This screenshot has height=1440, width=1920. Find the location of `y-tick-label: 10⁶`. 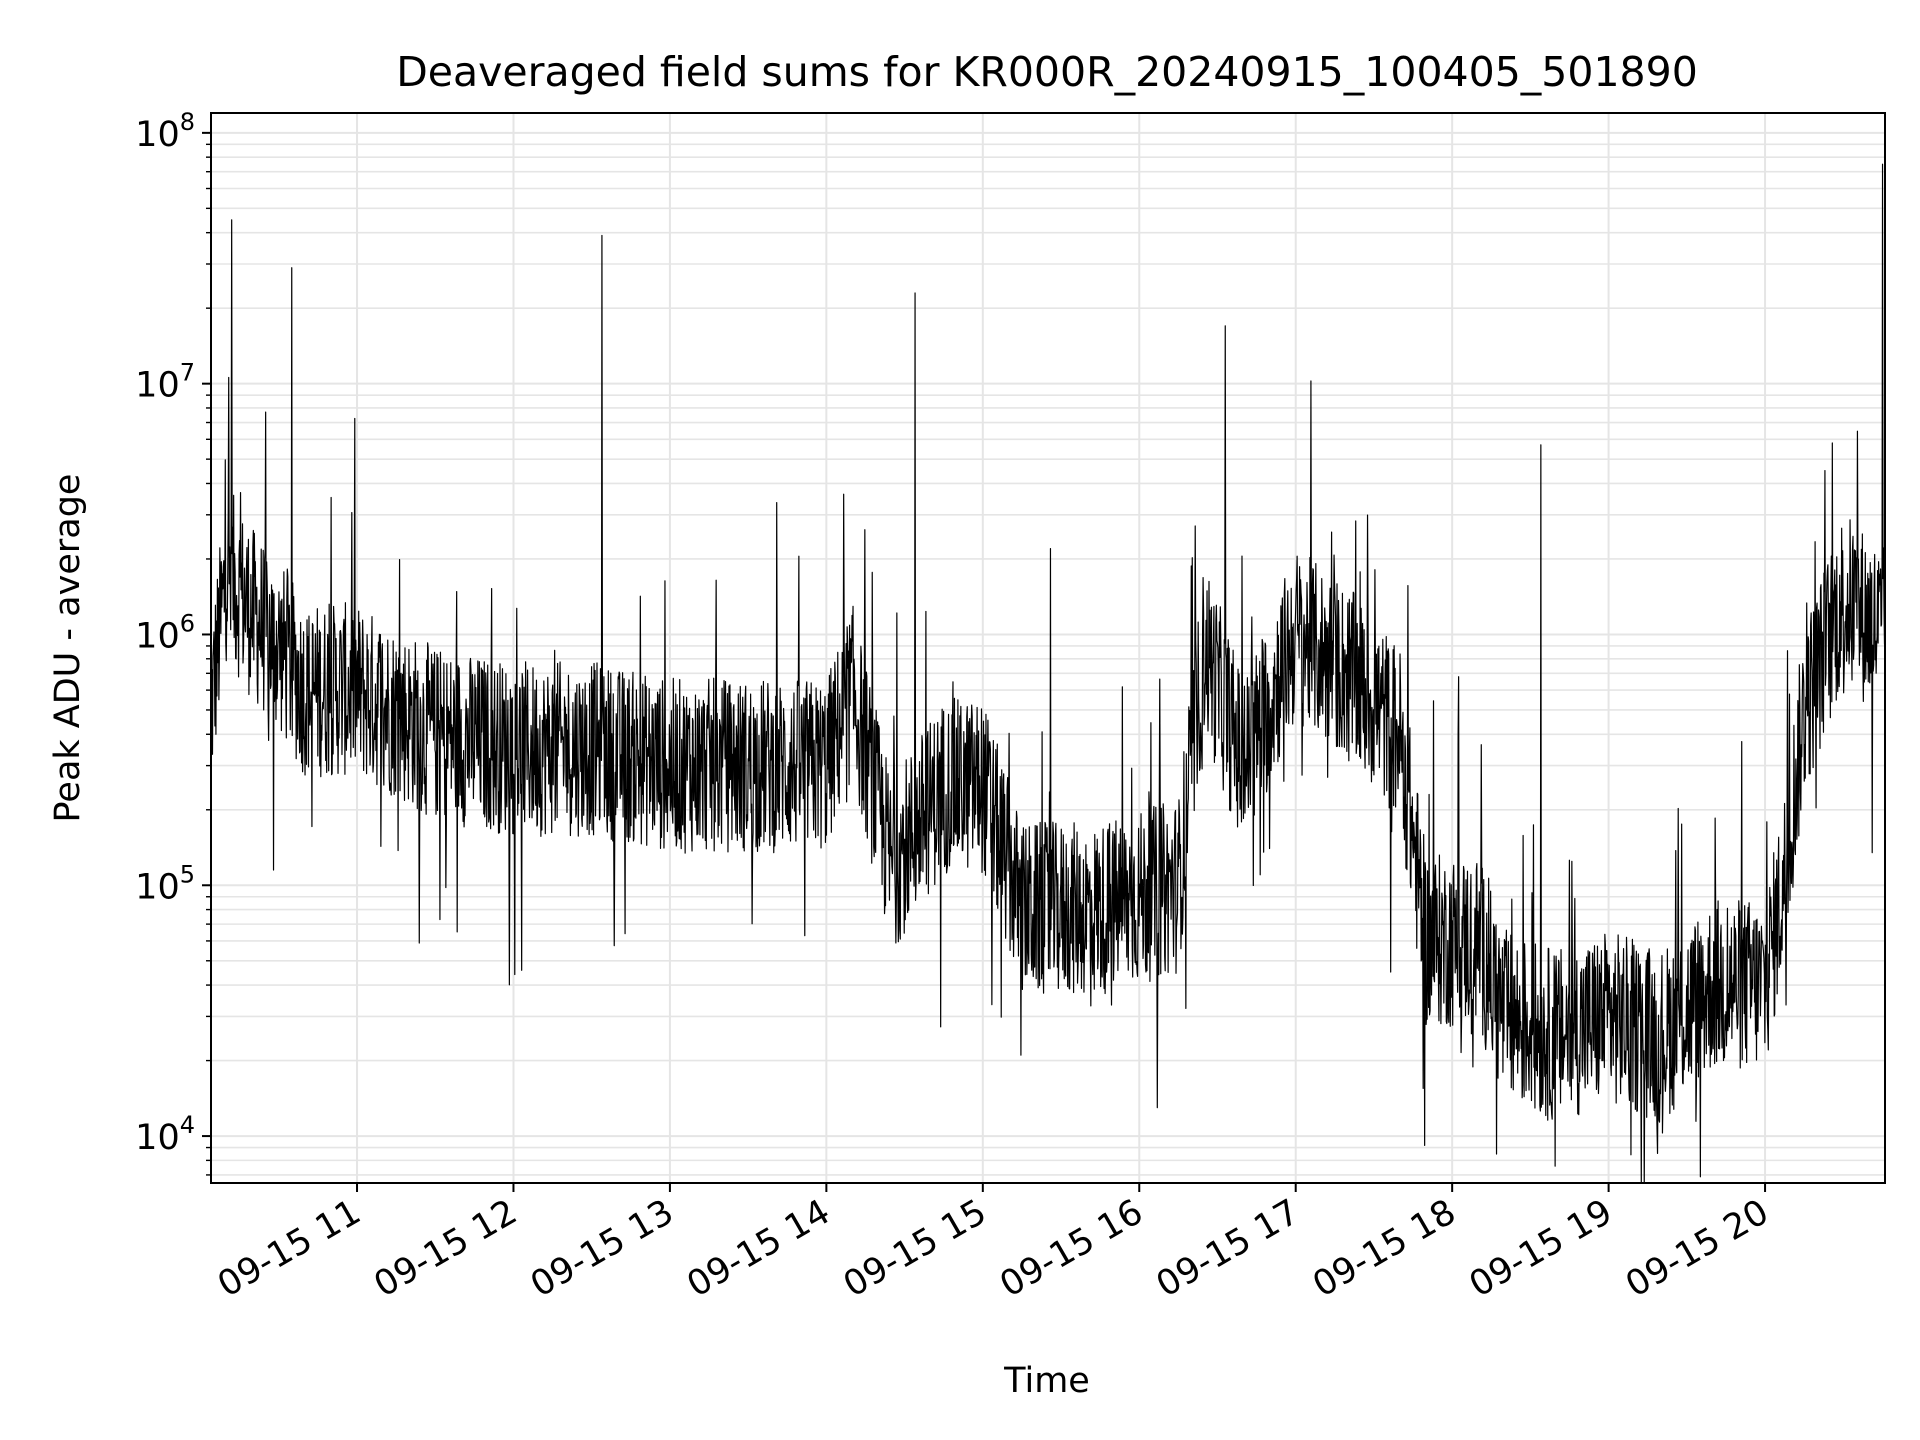

y-tick-label: 10⁶ is located at coordinates (165, 632).